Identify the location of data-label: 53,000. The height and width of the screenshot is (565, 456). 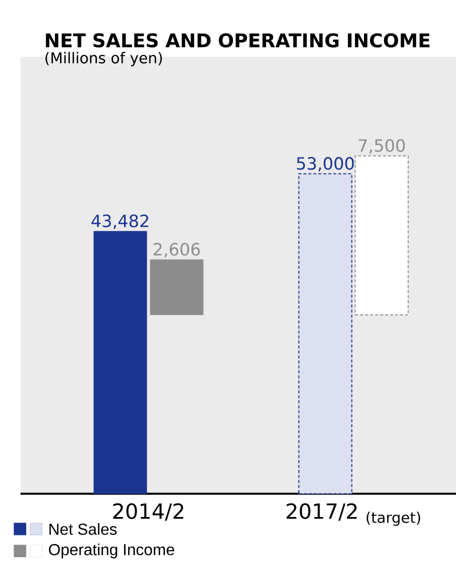
(325, 164).